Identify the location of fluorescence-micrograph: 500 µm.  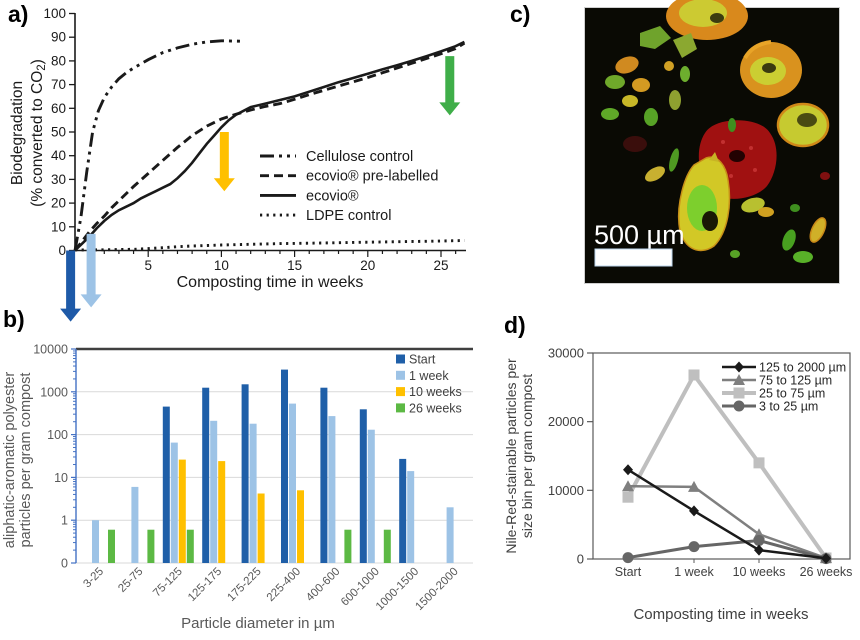
(712, 142).